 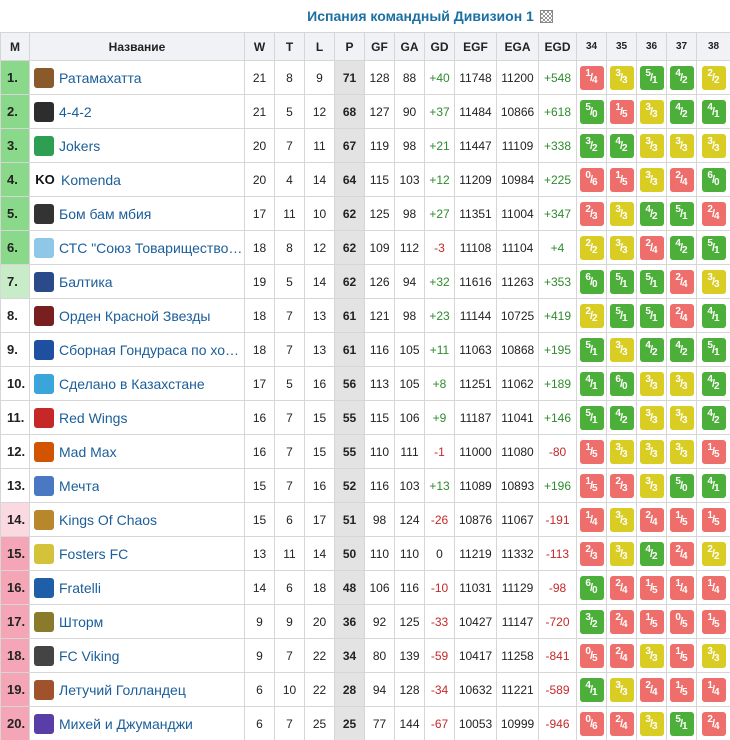 What do you see at coordinates (126, 723) in the screenshot?
I see `team-link: Михей и Джуманджи` at bounding box center [126, 723].